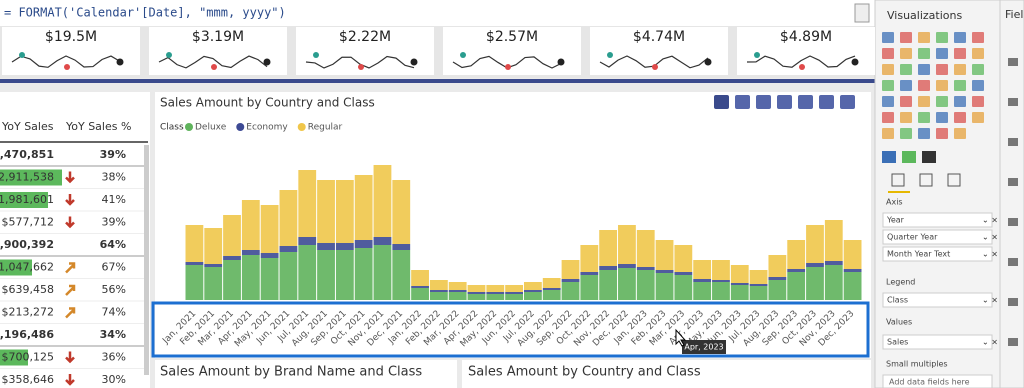 This screenshot has width=1024, height=388. Describe the element at coordinates (584, 372) in the screenshot. I see `card-title: Sales Amount by Country and Class` at that location.